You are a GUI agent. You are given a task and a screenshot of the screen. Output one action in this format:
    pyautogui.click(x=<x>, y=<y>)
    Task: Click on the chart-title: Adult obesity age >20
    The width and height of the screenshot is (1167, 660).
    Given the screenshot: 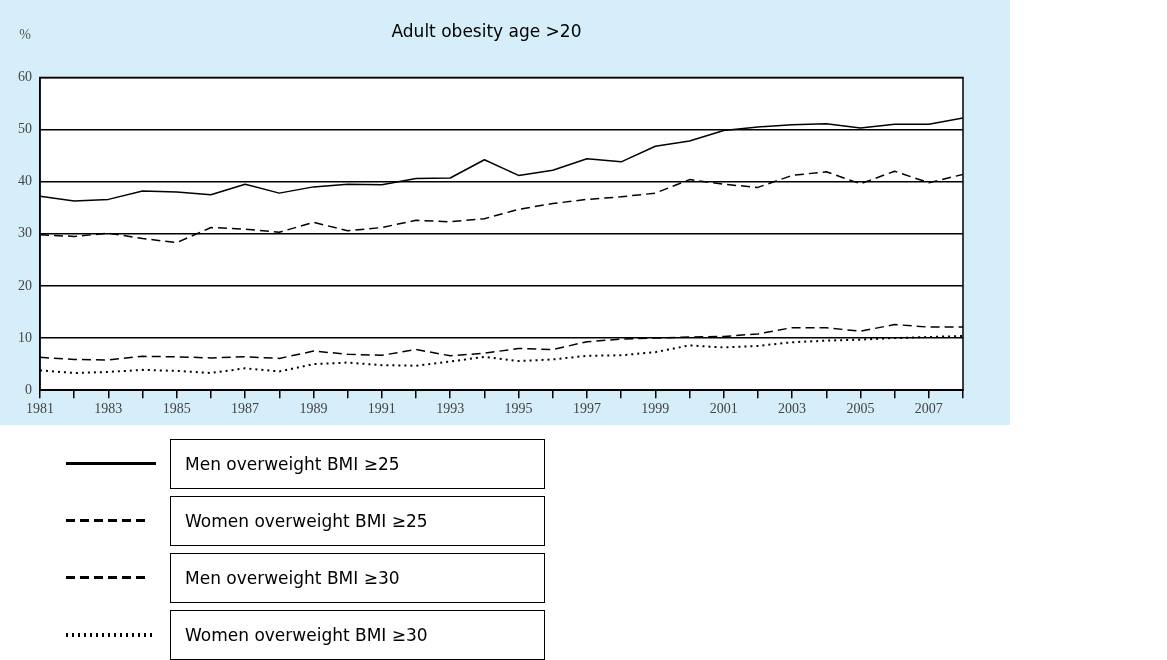 What is the action you would take?
    pyautogui.click(x=486, y=30)
    